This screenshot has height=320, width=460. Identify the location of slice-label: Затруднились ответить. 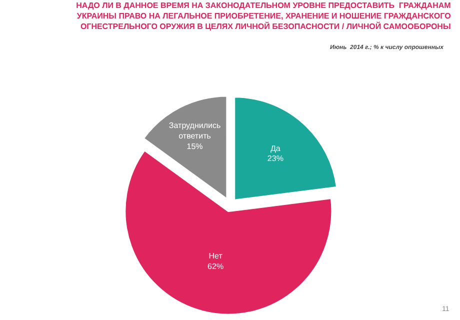
(194, 130).